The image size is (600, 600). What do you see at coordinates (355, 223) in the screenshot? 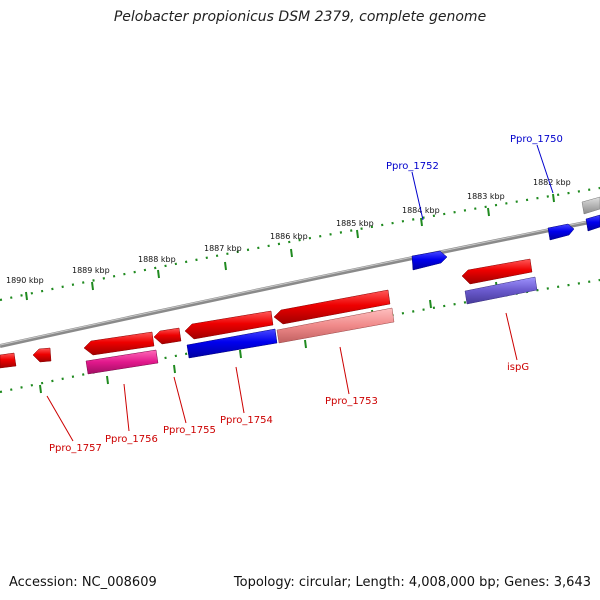
I see `tick-label-1885: 1885 kbp` at bounding box center [355, 223].